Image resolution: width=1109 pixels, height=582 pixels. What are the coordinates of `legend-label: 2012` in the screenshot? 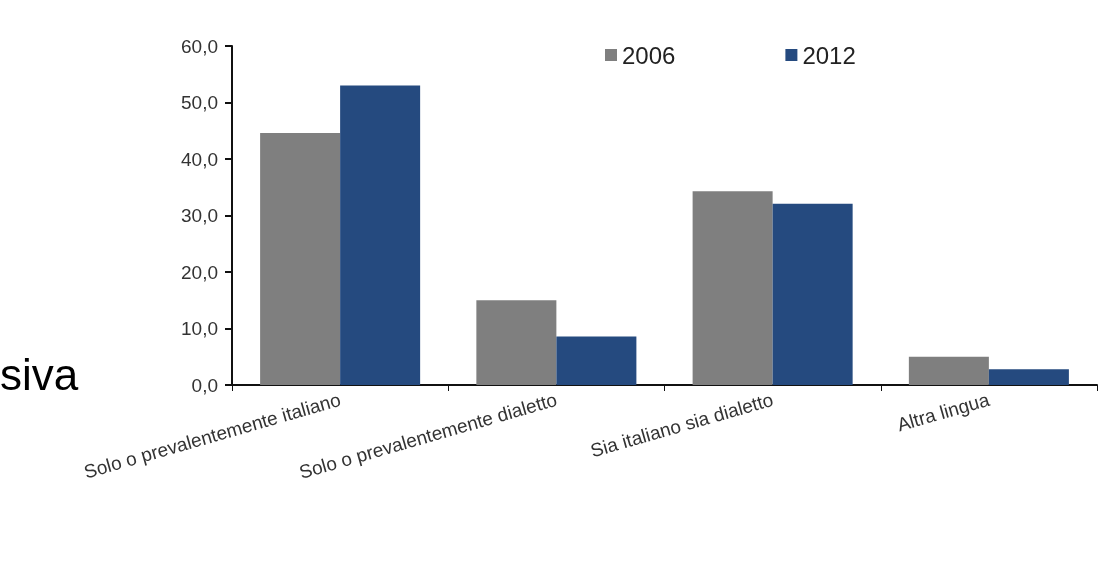 It's located at (829, 55).